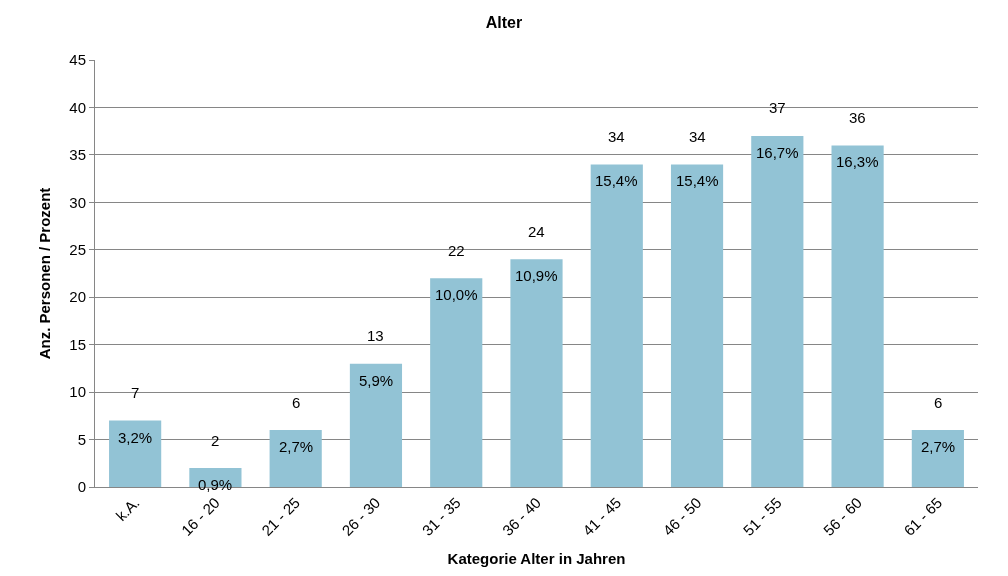 The image size is (1008, 576). What do you see at coordinates (521, 516) in the screenshot?
I see `x-tick-label: 36 - 40` at bounding box center [521, 516].